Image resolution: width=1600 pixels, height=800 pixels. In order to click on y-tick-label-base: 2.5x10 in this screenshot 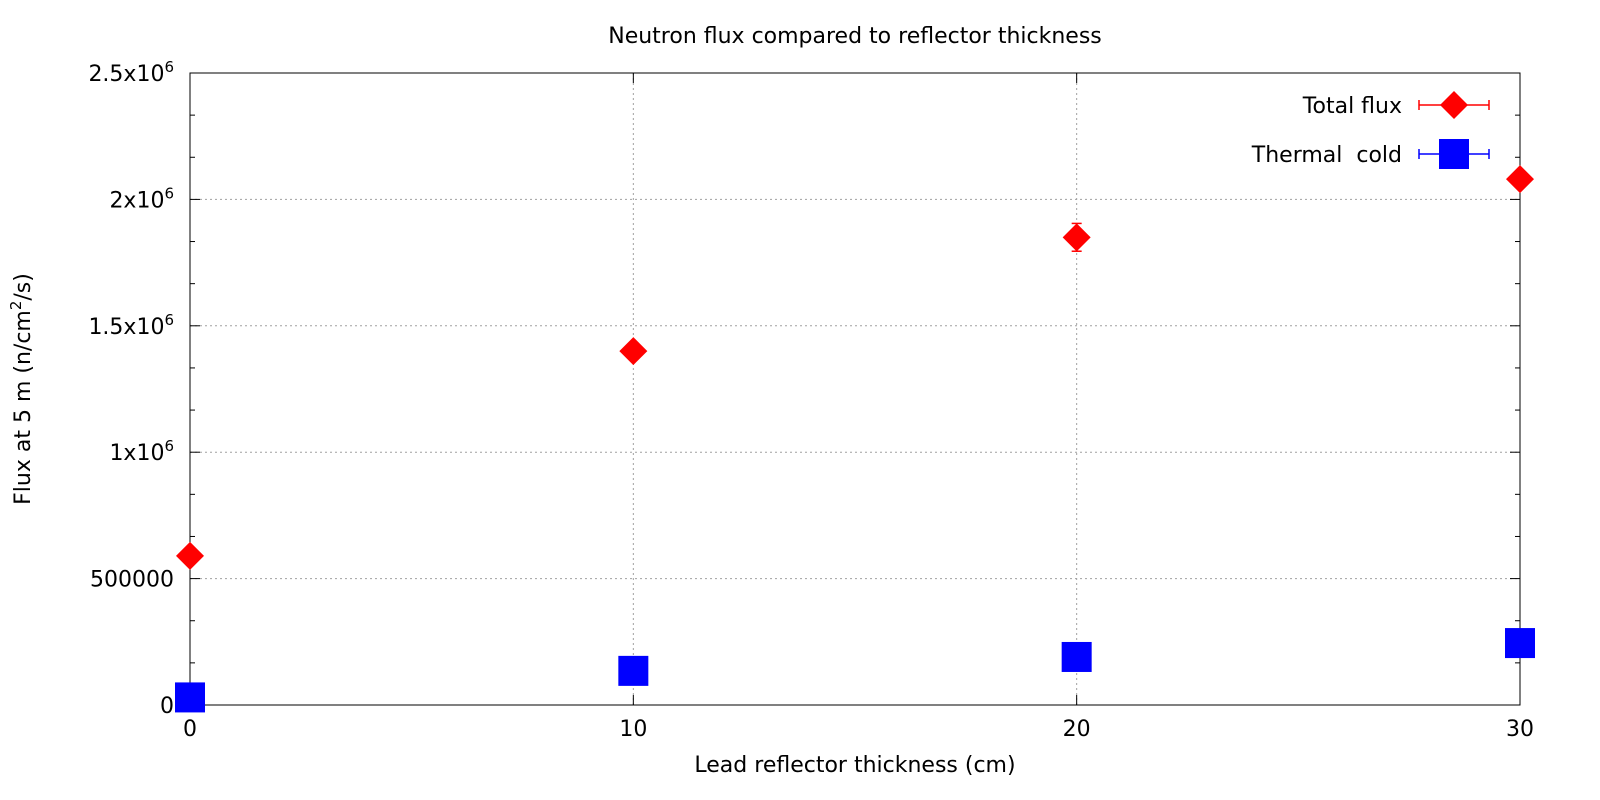, I will do `click(126, 74)`.